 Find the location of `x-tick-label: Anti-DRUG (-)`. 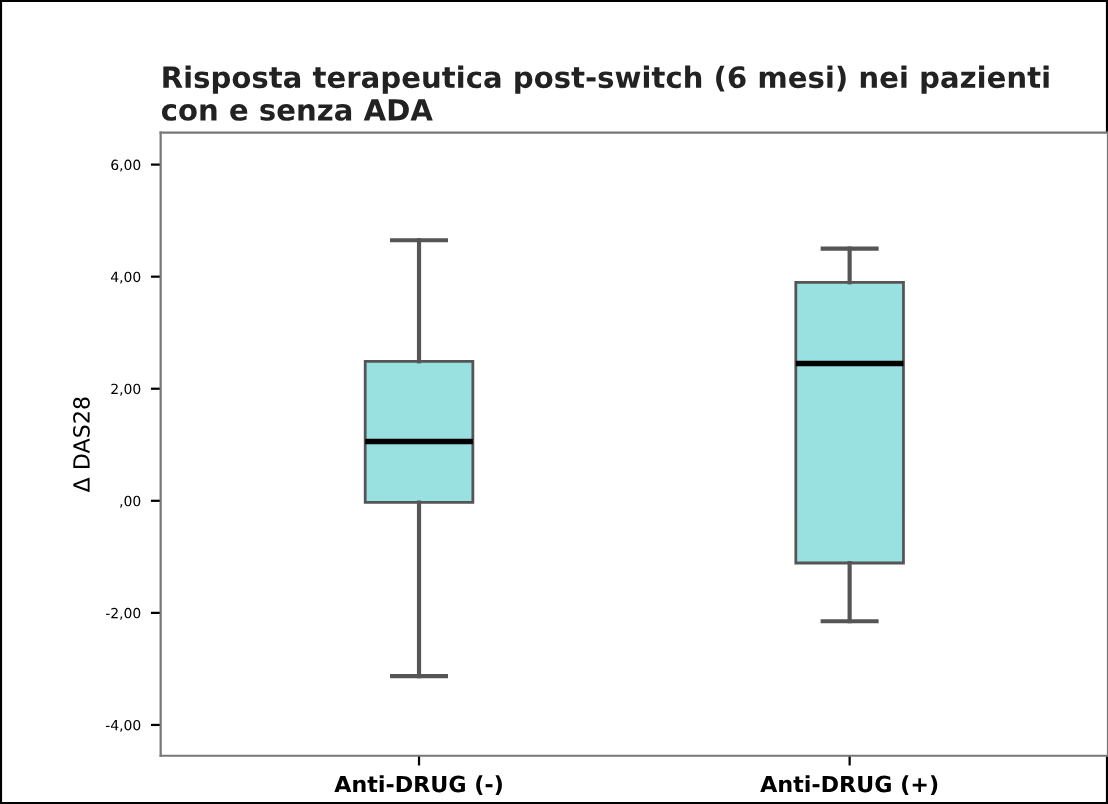

x-tick-label: Anti-DRUG (-) is located at coordinates (418, 785).